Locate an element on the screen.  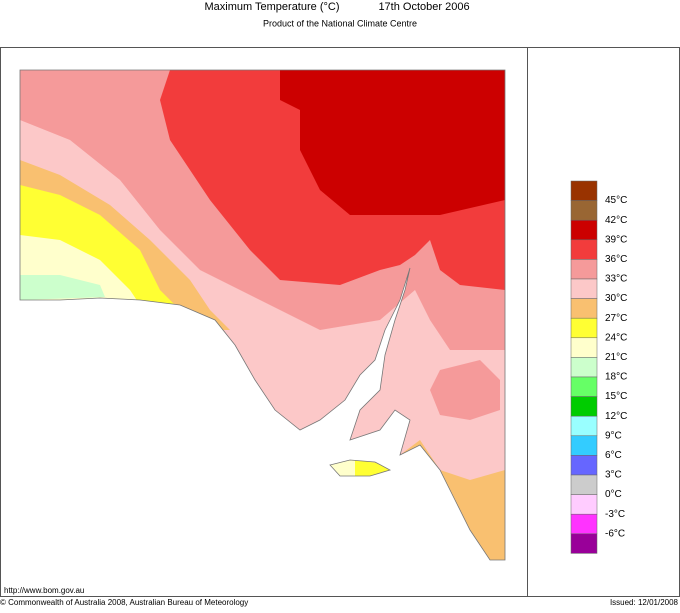
legend-label: 21°C is located at coordinates (616, 357).